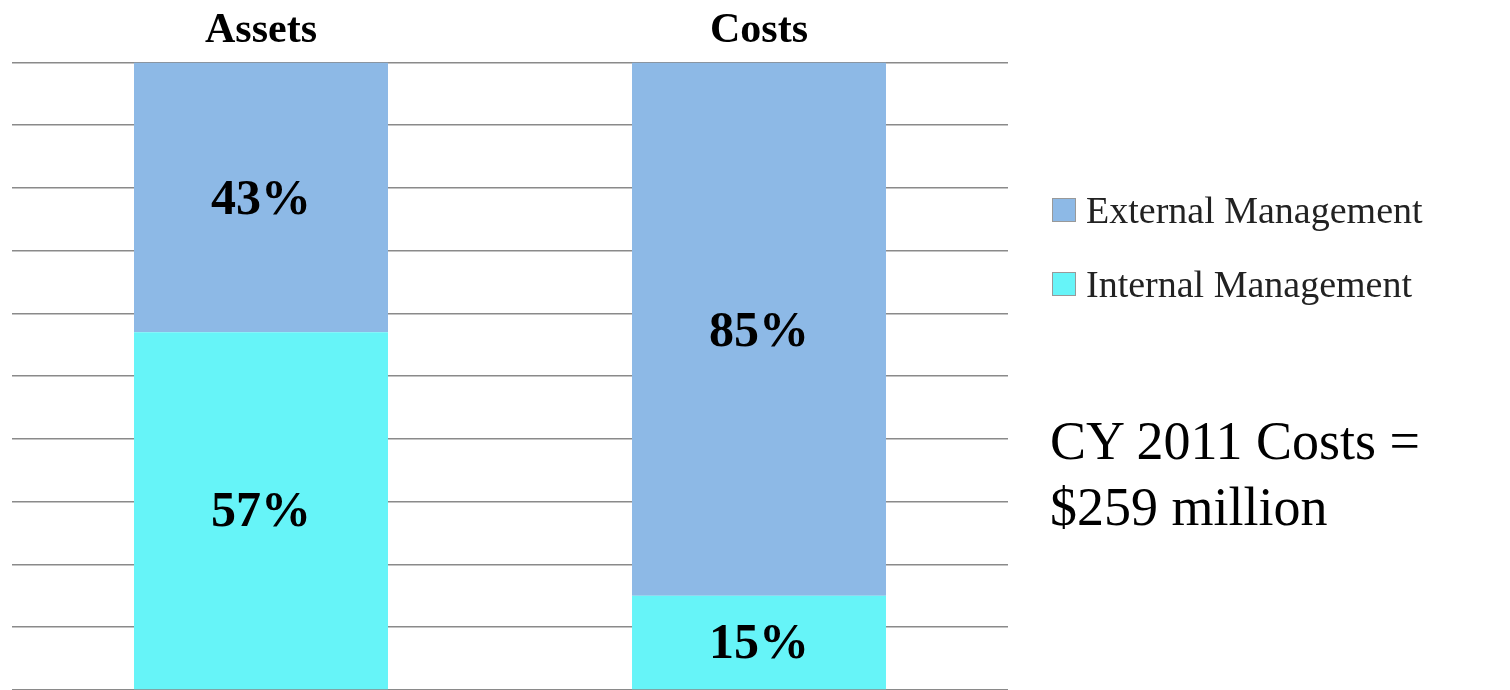 The width and height of the screenshot is (1510, 690). I want to click on legend-label: Internal Management, so click(1249, 284).